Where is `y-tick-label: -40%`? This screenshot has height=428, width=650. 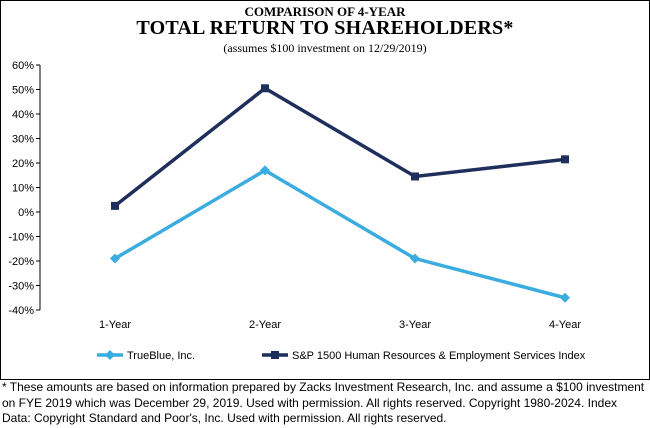
y-tick-label: -40% is located at coordinates (21, 311).